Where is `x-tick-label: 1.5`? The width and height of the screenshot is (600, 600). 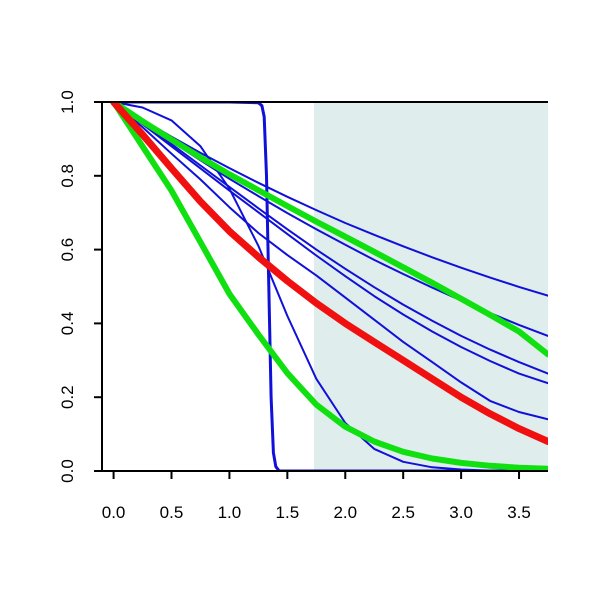
x-tick-label: 1.5 is located at coordinates (288, 512).